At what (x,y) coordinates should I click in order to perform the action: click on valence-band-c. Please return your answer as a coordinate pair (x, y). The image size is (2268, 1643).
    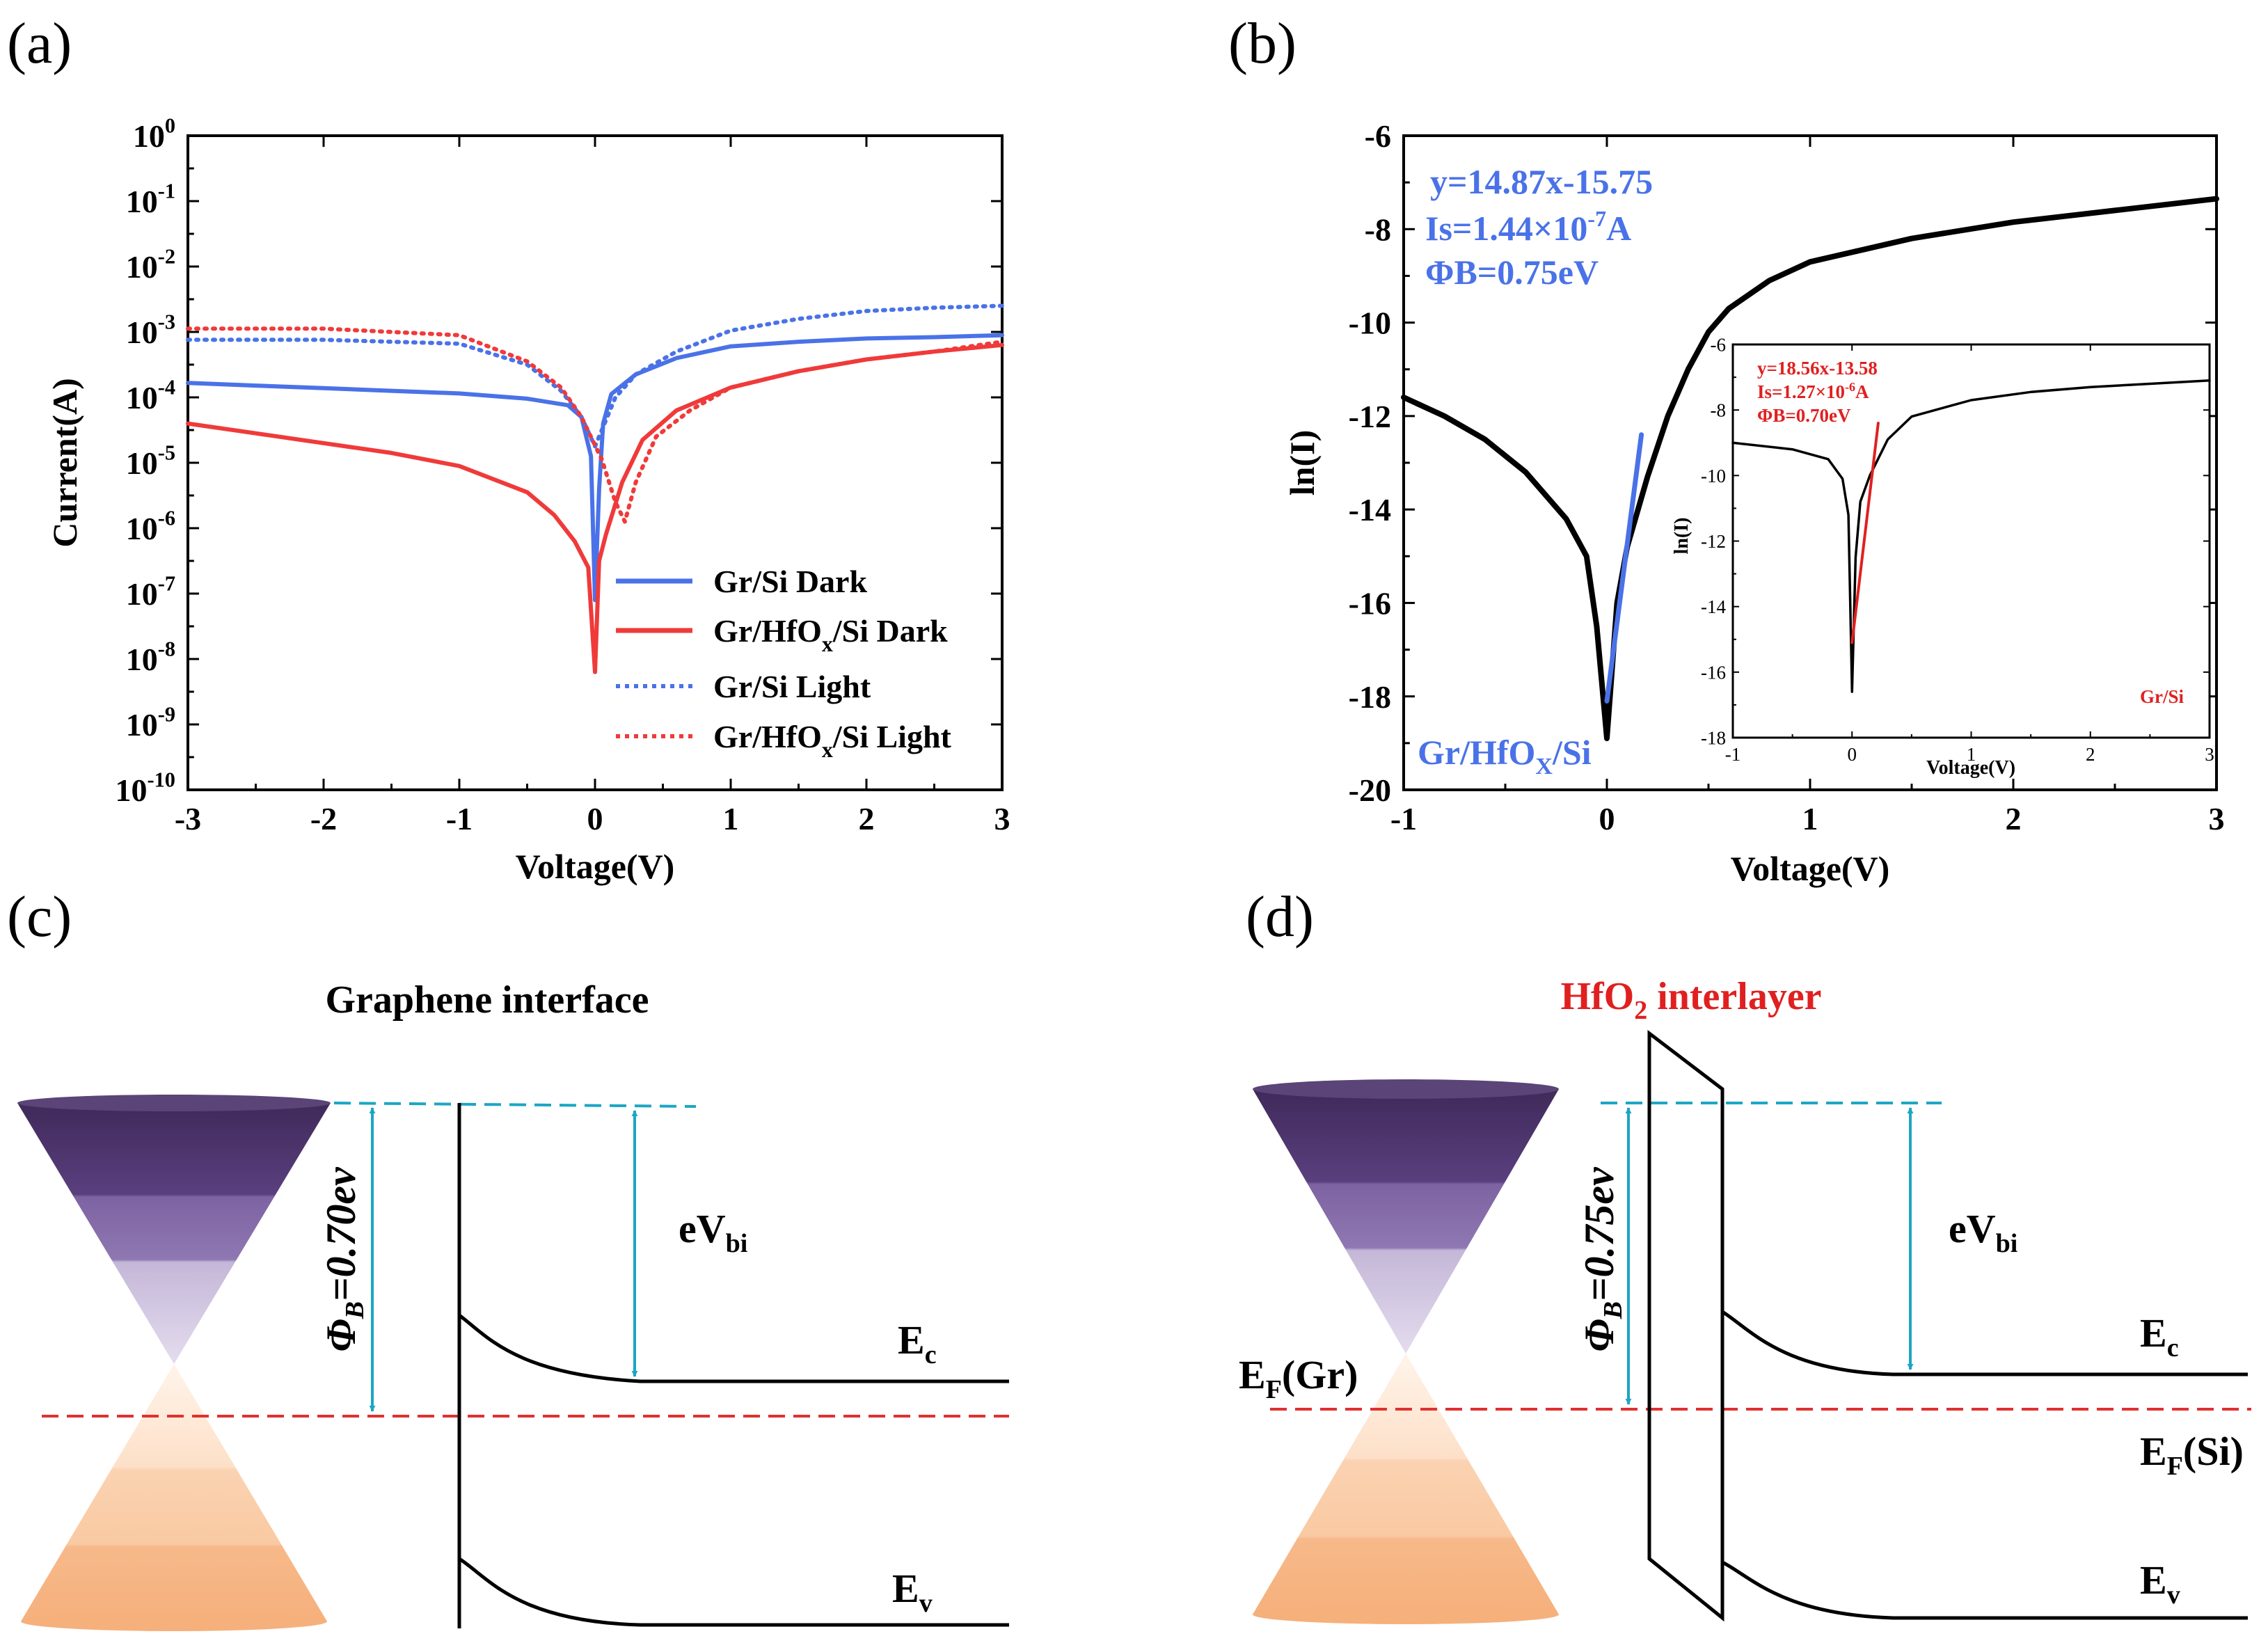
    Looking at the image, I should click on (733, 1592).